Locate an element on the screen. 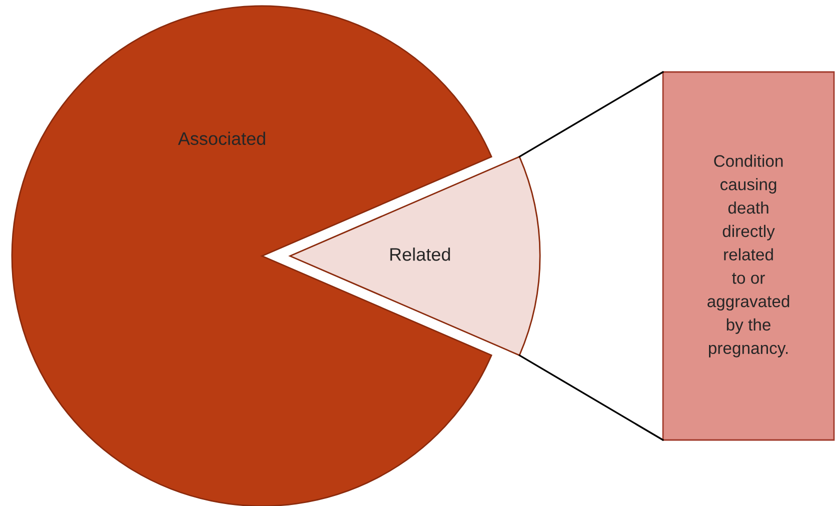  text: Condition causing death directly related to or aggravated by the pregnancy. is located at coordinates (749, 256).